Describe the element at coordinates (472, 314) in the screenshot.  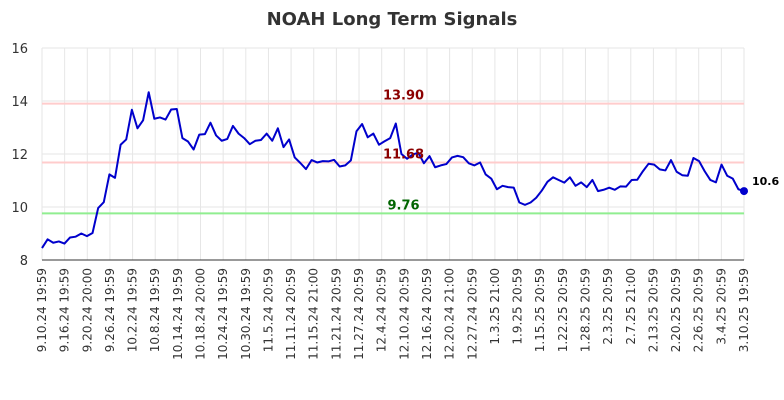
I see `x-tick-label: 12.27.24 20:59` at that location.